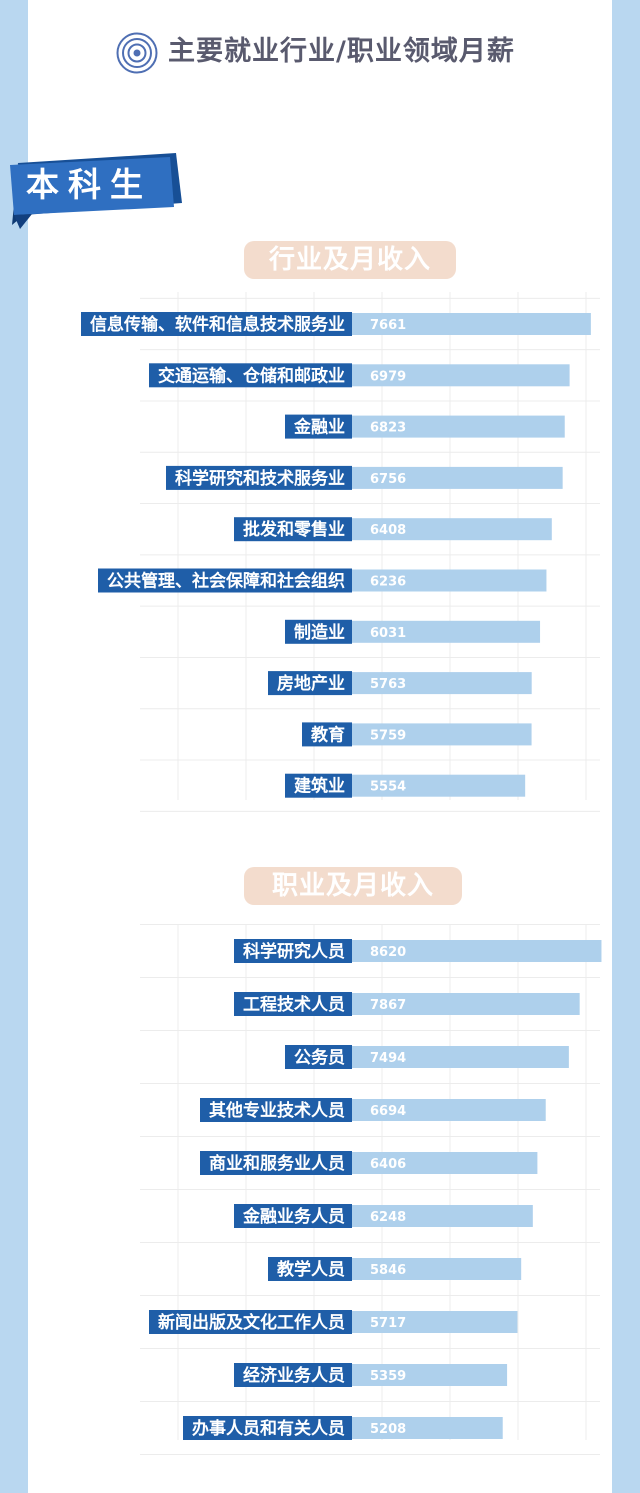  What do you see at coordinates (388, 787) in the screenshot?
I see `value-label: 5554` at bounding box center [388, 787].